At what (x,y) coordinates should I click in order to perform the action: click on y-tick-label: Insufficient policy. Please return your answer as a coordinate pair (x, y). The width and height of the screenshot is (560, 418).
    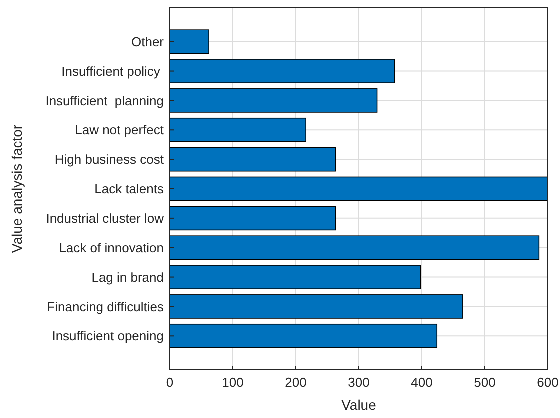
    Looking at the image, I should click on (113, 71).